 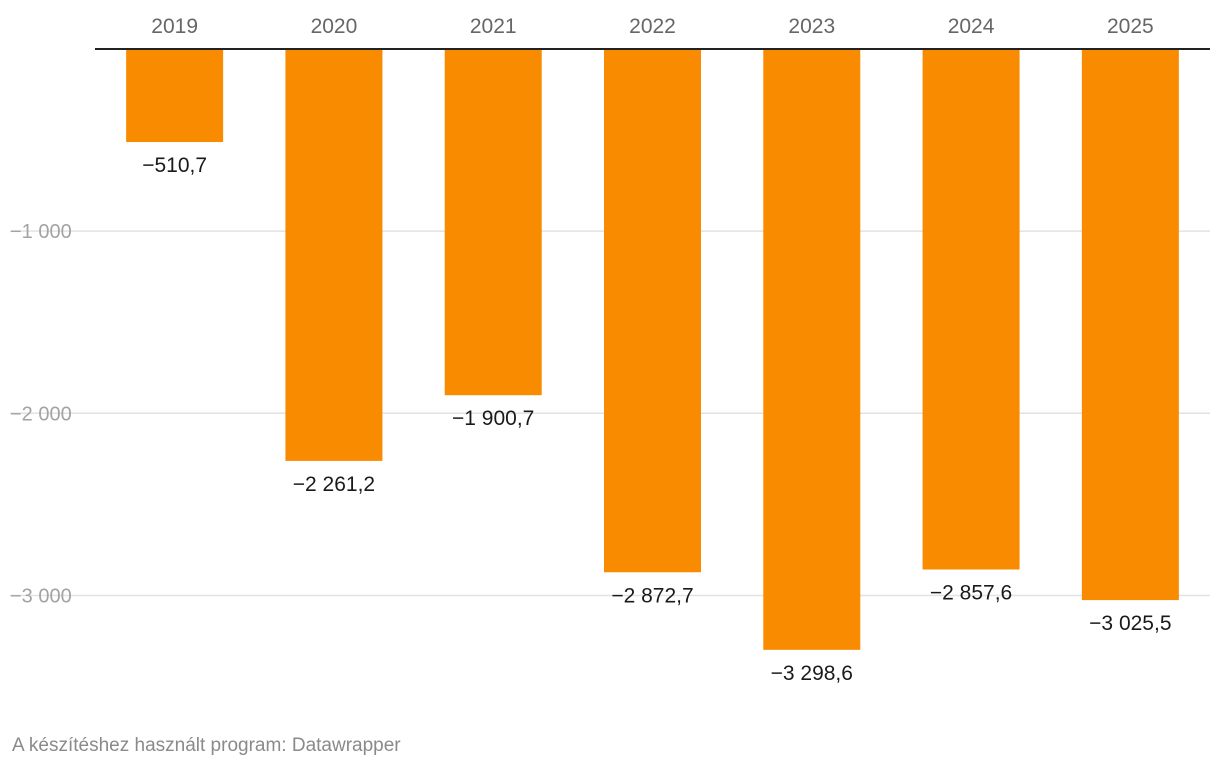 What do you see at coordinates (334, 26) in the screenshot?
I see `x-tick-label: 2020` at bounding box center [334, 26].